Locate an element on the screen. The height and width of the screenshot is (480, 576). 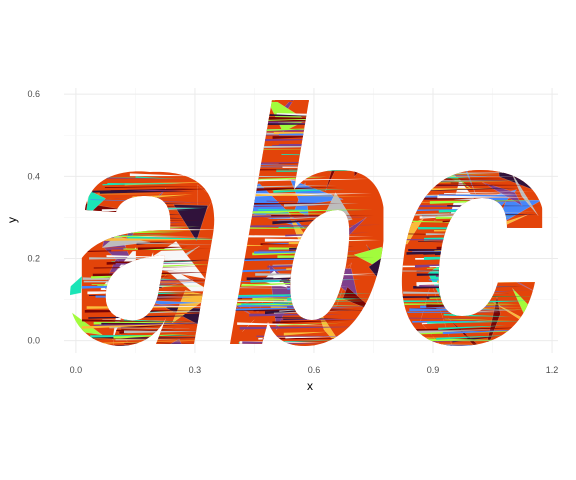
x-tick-label: 0.0 is located at coordinates (76, 370).